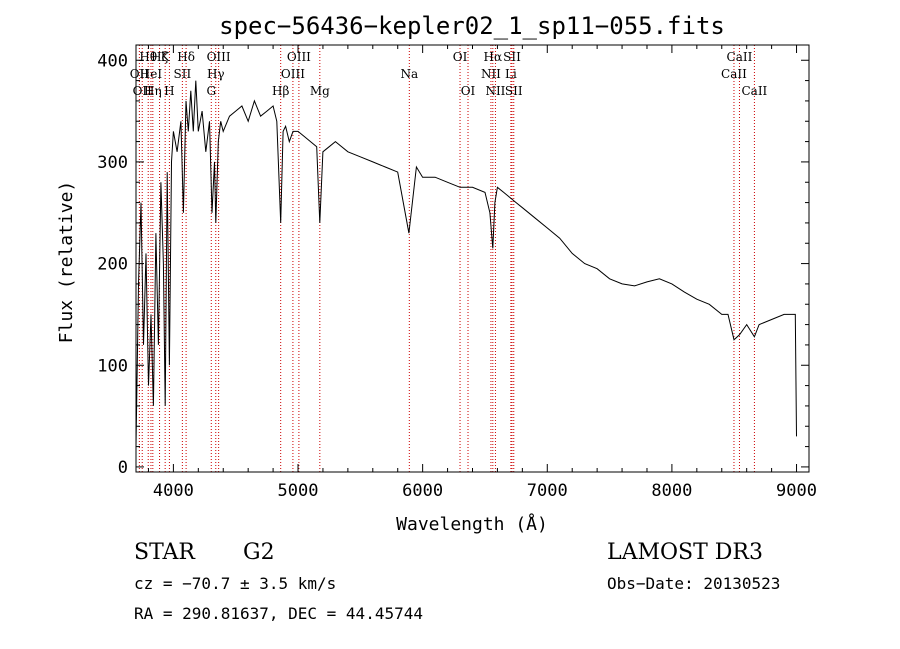  What do you see at coordinates (216, 74) in the screenshot?
I see `line-marker-label: Hγ` at bounding box center [216, 74].